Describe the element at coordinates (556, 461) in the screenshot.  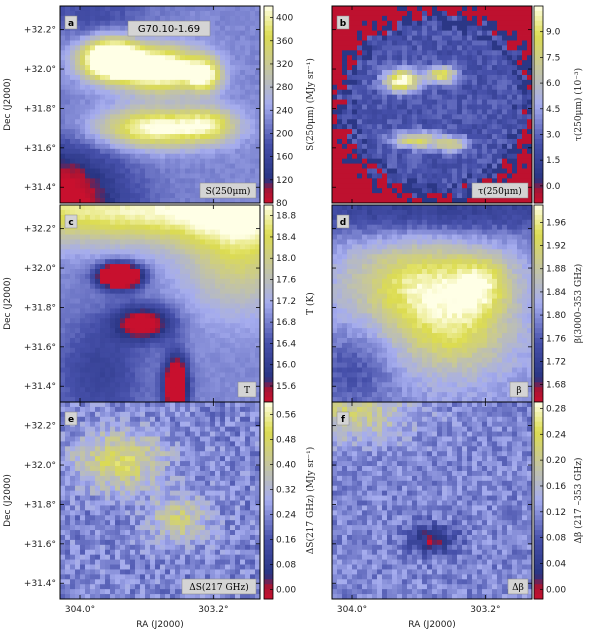
I see `colorbar-tick-label: 0.20` at that location.